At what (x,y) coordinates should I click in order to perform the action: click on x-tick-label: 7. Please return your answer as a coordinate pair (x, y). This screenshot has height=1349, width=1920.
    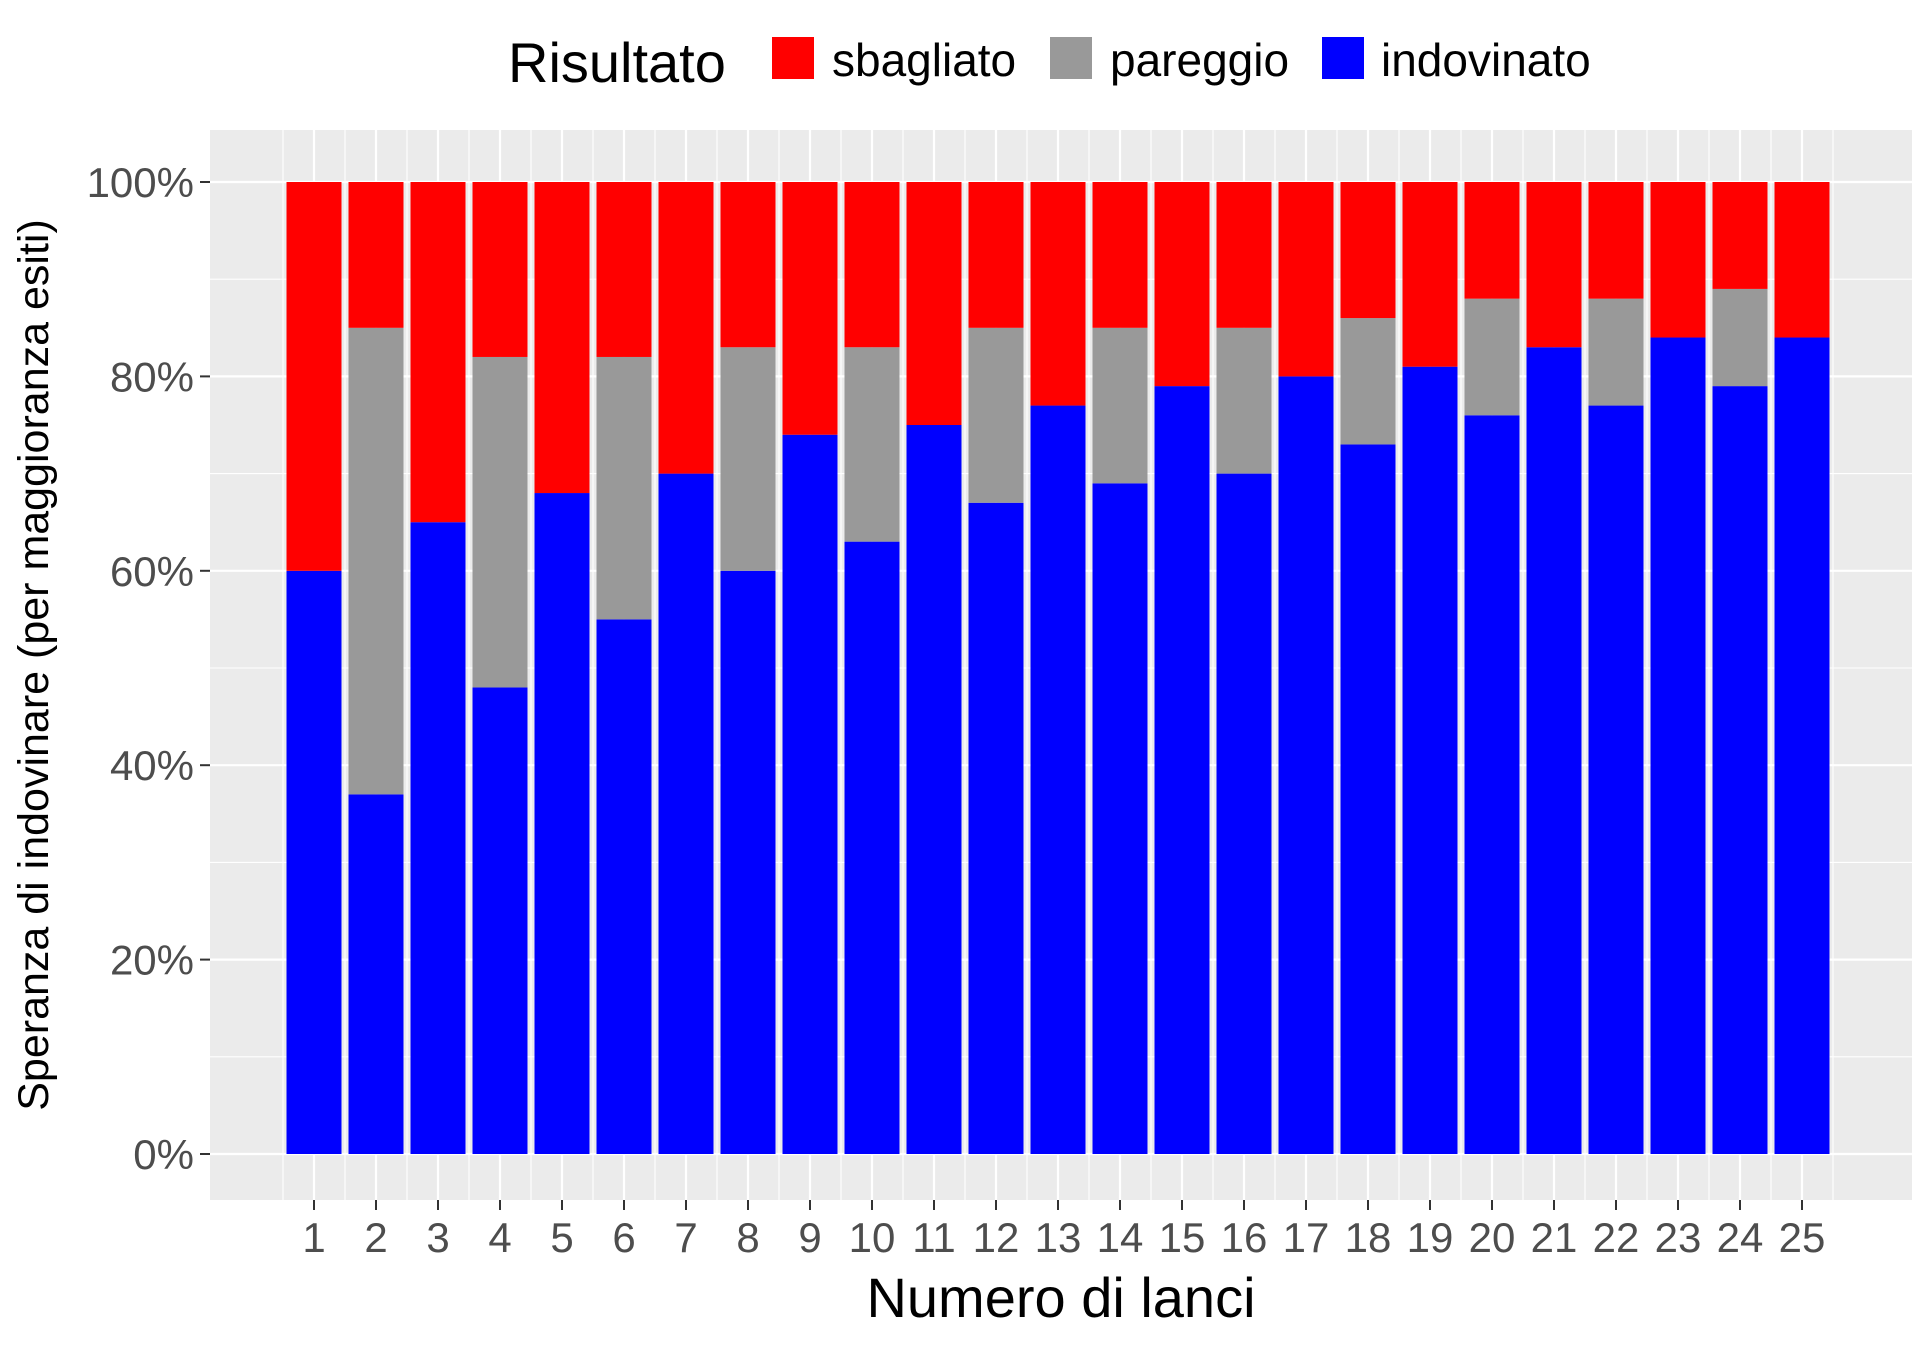
    Looking at the image, I should click on (685, 1237).